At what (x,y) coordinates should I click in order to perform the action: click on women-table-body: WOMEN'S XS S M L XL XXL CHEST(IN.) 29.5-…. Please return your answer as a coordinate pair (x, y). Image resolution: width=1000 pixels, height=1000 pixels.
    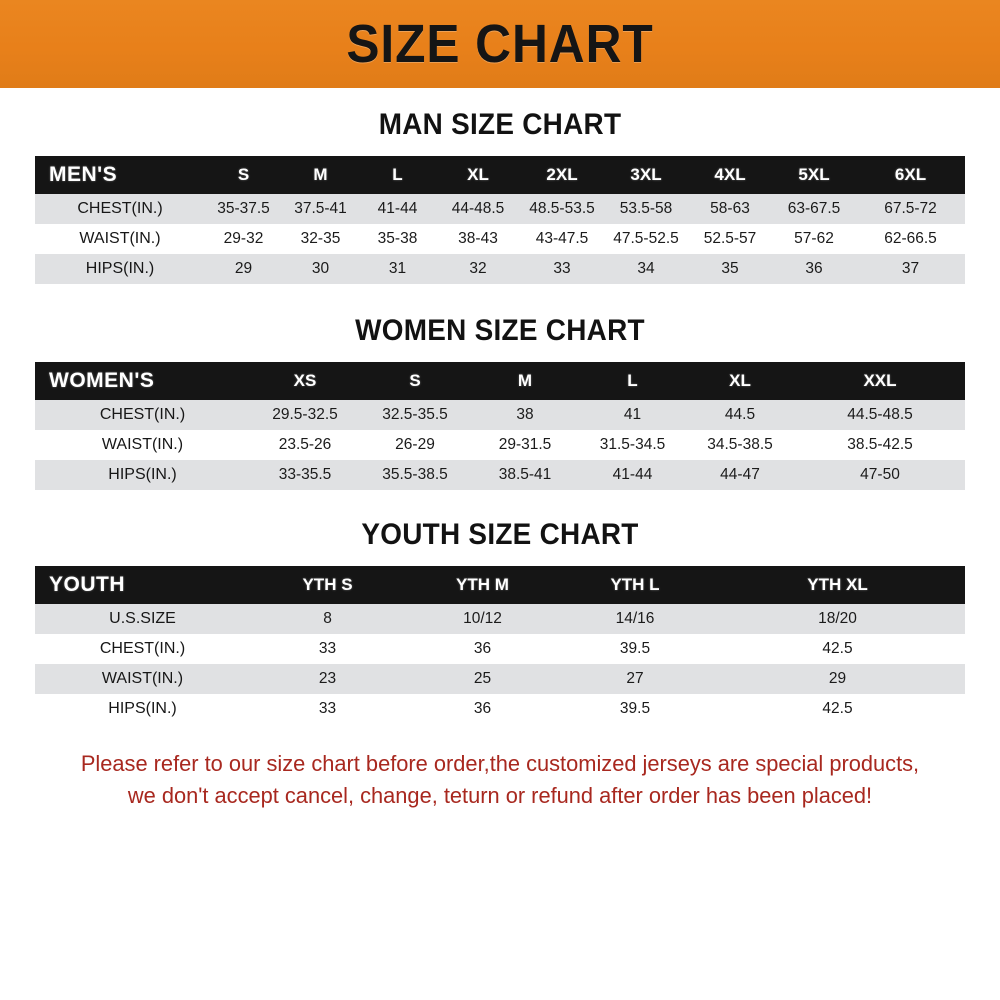
    Looking at the image, I should click on (500, 426).